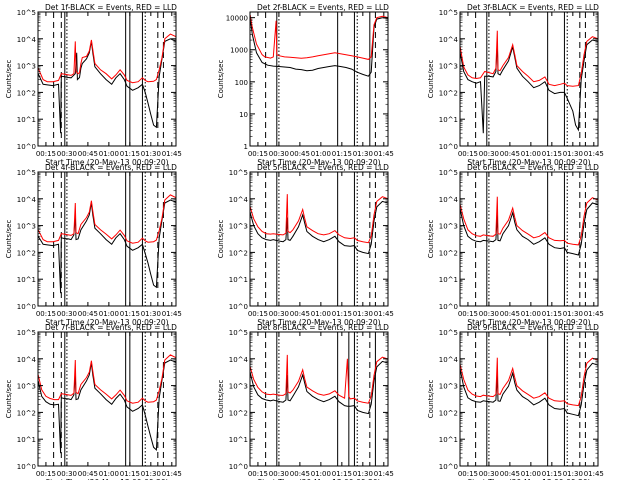 The height and width of the screenshot is (480, 640). What do you see at coordinates (237, 19) in the screenshot?
I see `y-tick-label: 10000` at bounding box center [237, 19].